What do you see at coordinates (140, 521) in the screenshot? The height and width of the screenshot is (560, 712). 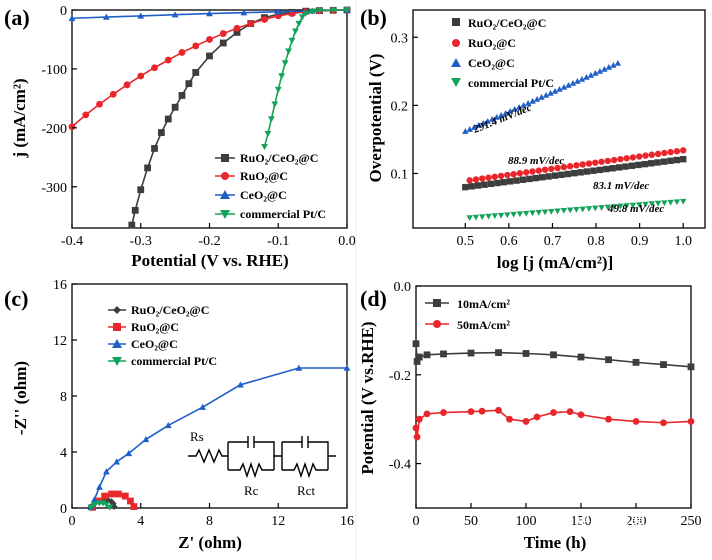 I see `x-tick-label-c: 4` at bounding box center [140, 521].